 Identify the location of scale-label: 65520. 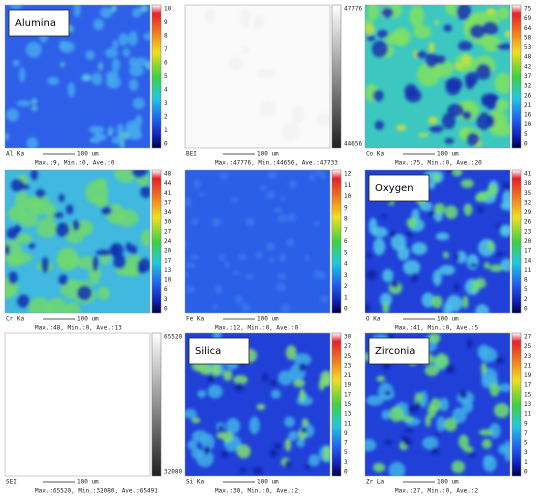
(173, 337).